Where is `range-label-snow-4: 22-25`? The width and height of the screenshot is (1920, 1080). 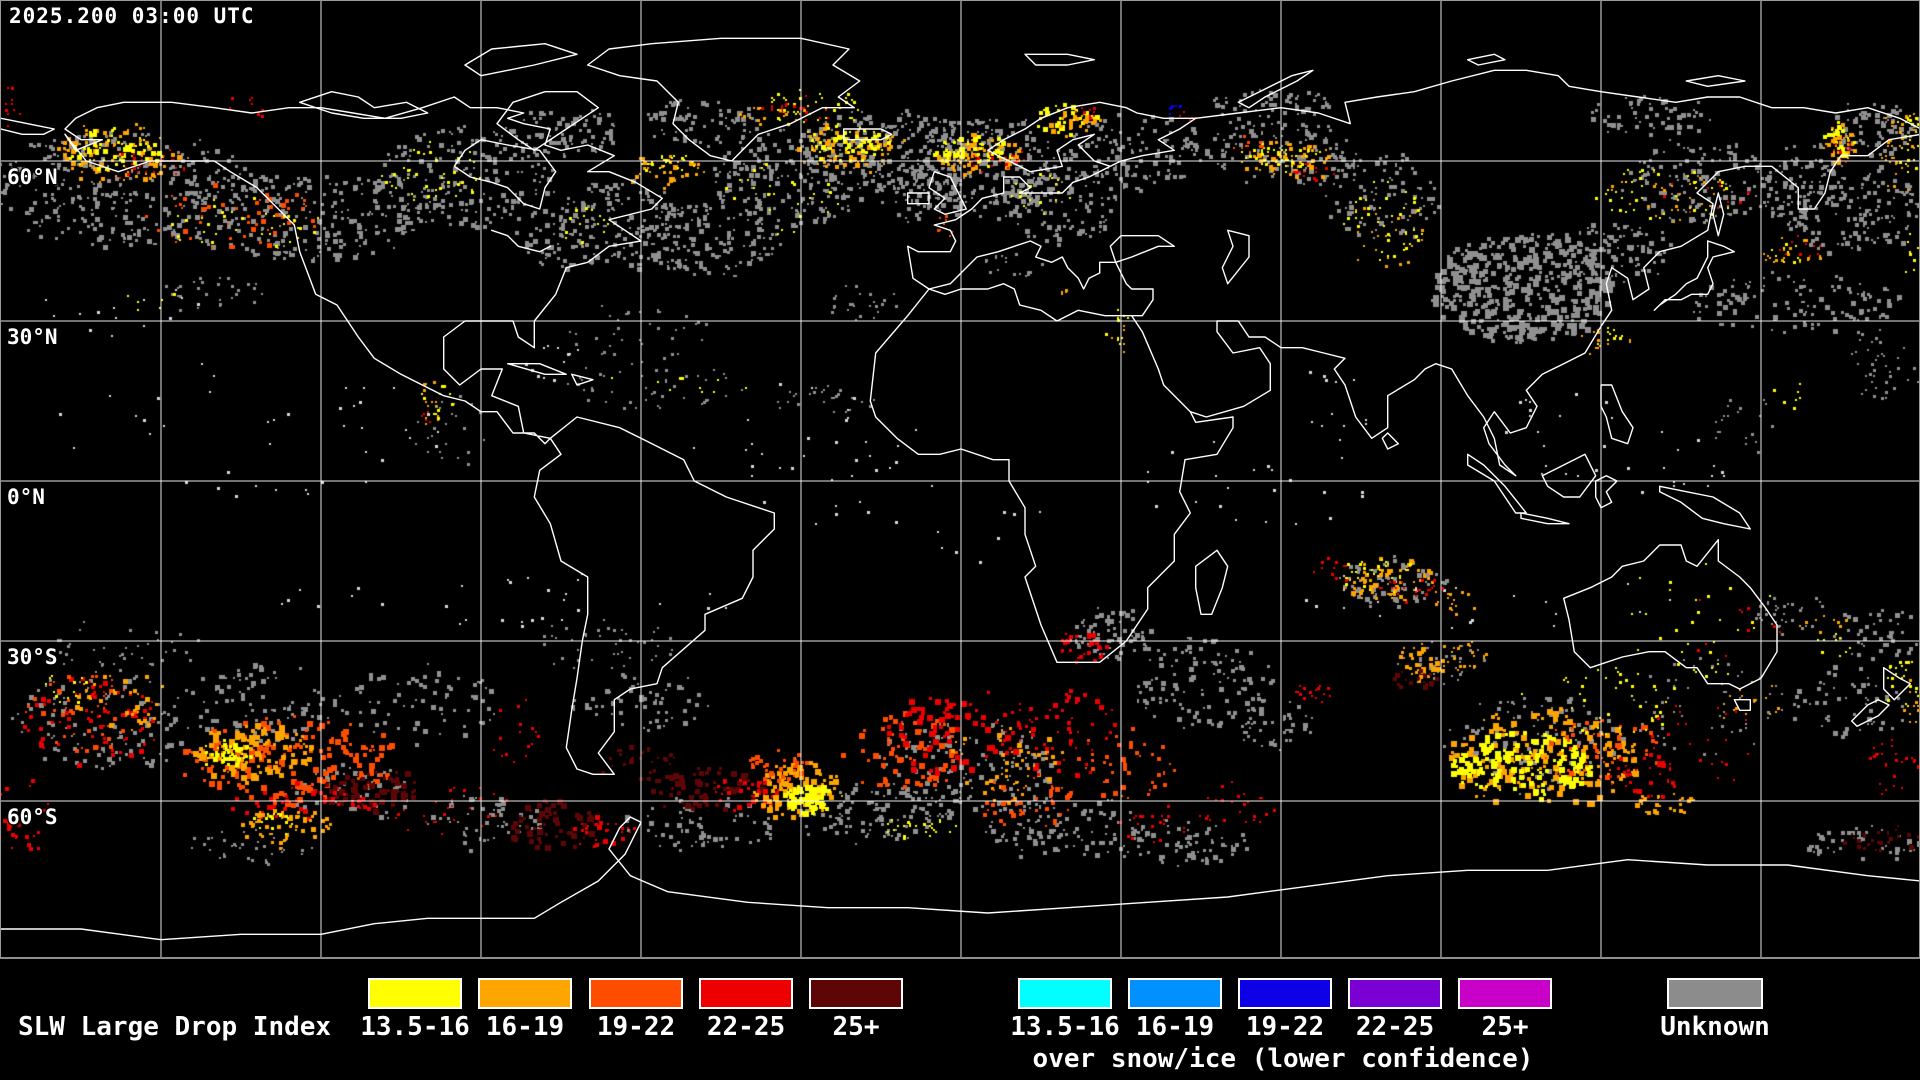
range-label-snow-4: 22-25 is located at coordinates (1395, 1027).